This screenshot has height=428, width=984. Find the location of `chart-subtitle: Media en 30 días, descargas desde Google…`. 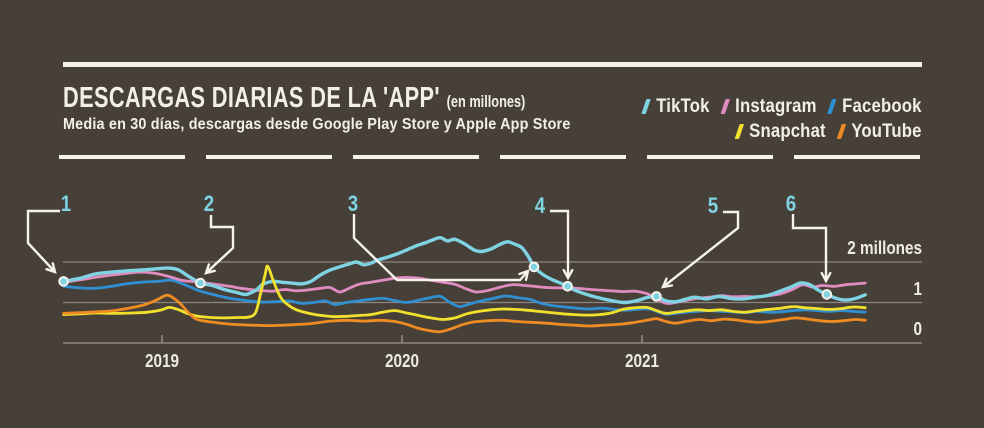

chart-subtitle: Media en 30 días, descargas desde Google… is located at coordinates (317, 124).